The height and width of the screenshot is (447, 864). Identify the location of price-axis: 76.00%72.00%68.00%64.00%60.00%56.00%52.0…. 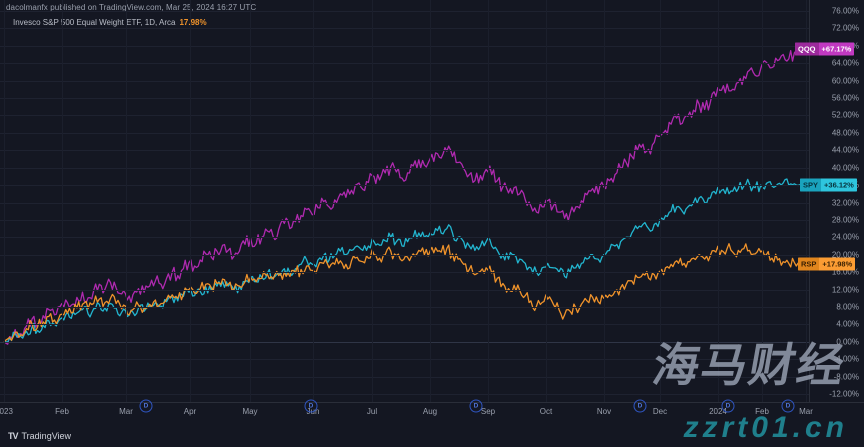
(836, 201).